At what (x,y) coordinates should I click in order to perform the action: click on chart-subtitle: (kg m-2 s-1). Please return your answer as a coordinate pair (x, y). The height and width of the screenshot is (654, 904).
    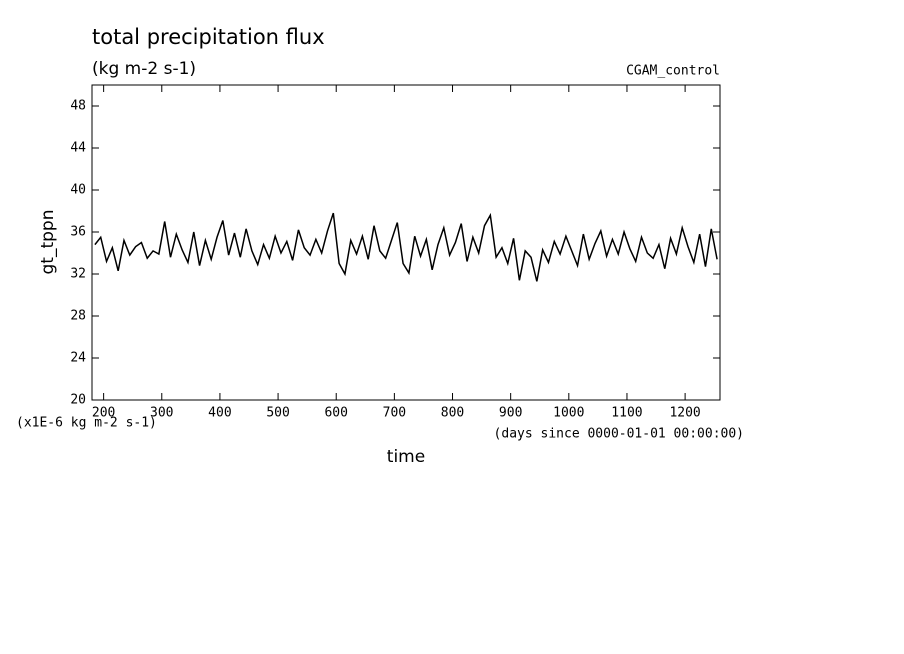
    Looking at the image, I should click on (144, 69).